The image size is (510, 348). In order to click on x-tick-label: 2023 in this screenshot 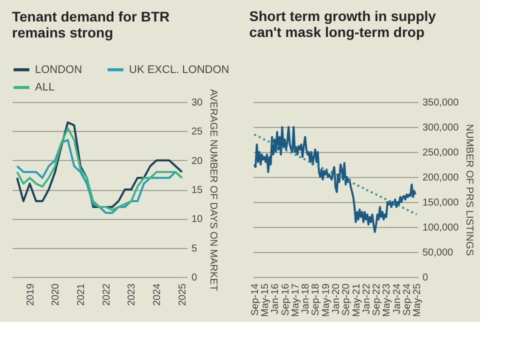, I will do `click(132, 294)`.